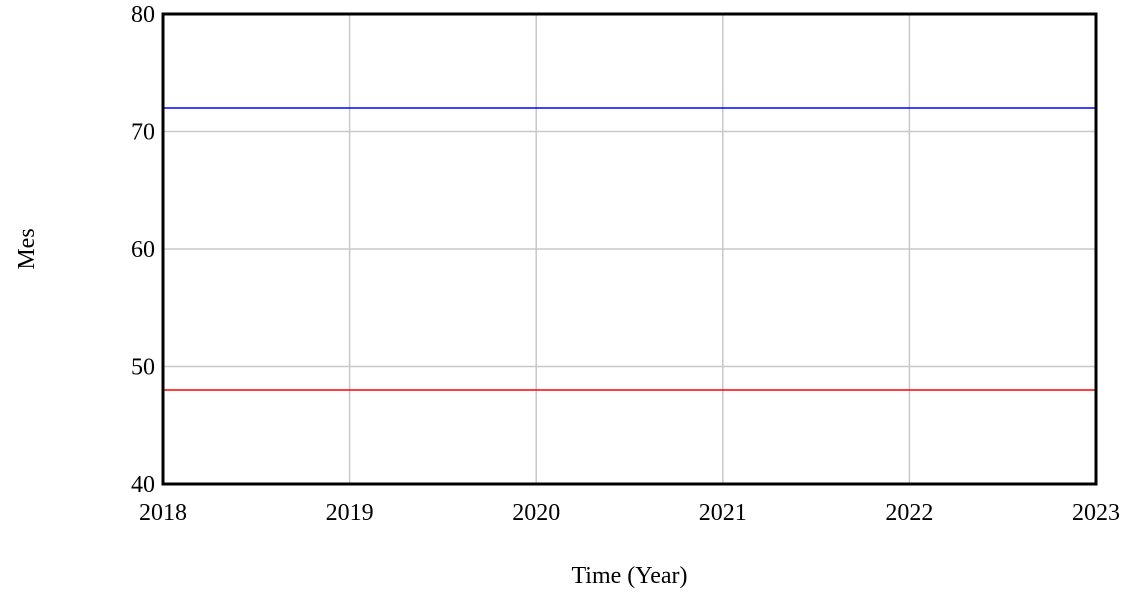  Describe the element at coordinates (143, 133) in the screenshot. I see `y-tick-label: 70` at that location.